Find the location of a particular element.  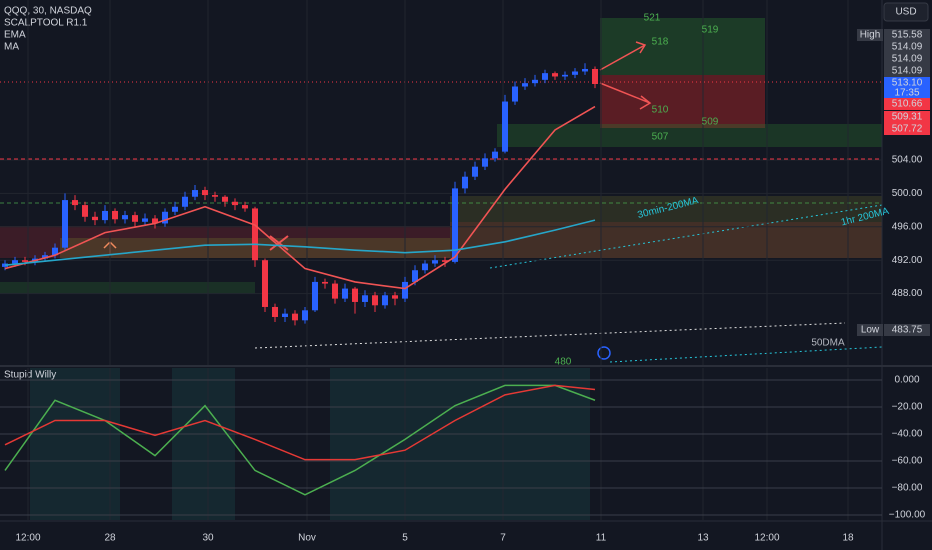

currency-button is located at coordinates (906, 12).